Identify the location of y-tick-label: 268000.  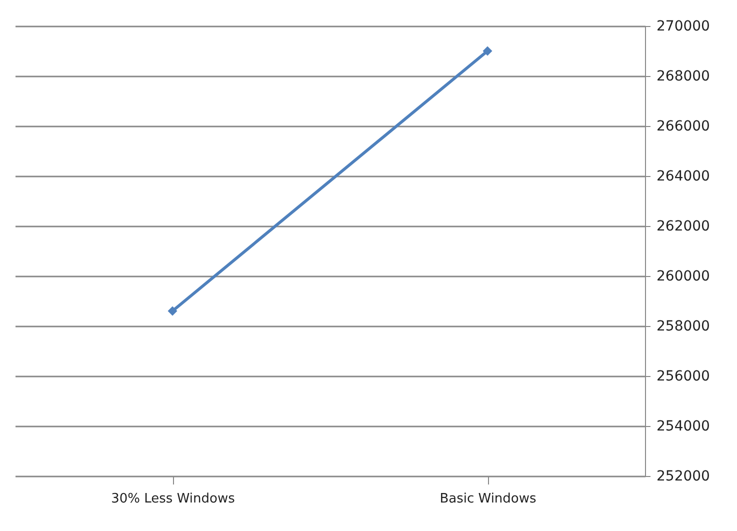
(683, 76).